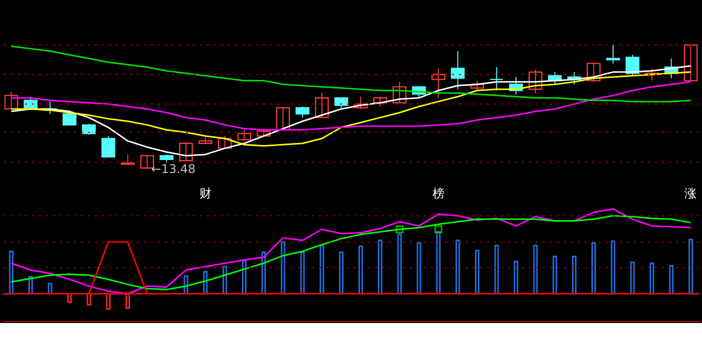 This screenshot has height=341, width=702. I want to click on x-tick-label: 财, so click(205, 193).